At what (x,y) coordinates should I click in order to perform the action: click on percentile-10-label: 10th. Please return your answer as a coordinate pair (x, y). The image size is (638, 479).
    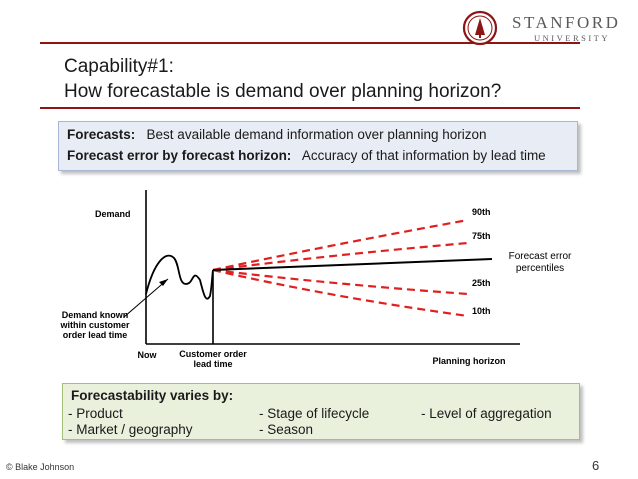
    Looking at the image, I should click on (481, 311).